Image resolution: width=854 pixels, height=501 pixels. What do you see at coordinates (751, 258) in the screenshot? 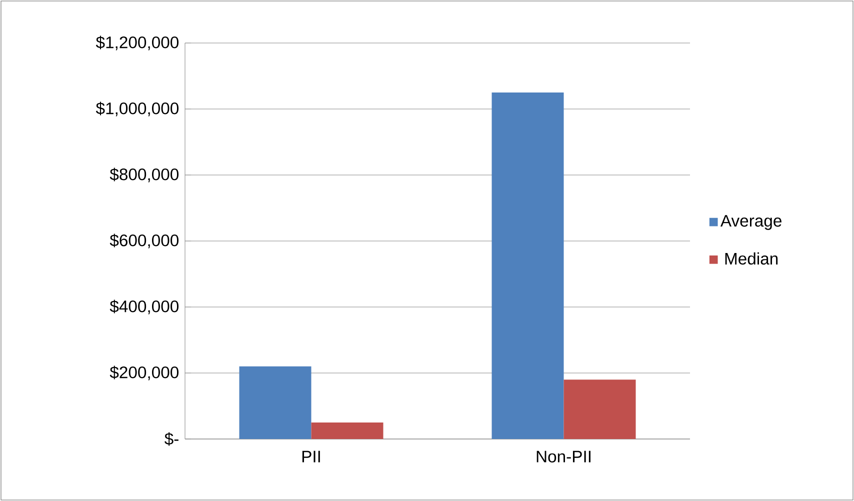
I see `legend-label: Median` at bounding box center [751, 258].